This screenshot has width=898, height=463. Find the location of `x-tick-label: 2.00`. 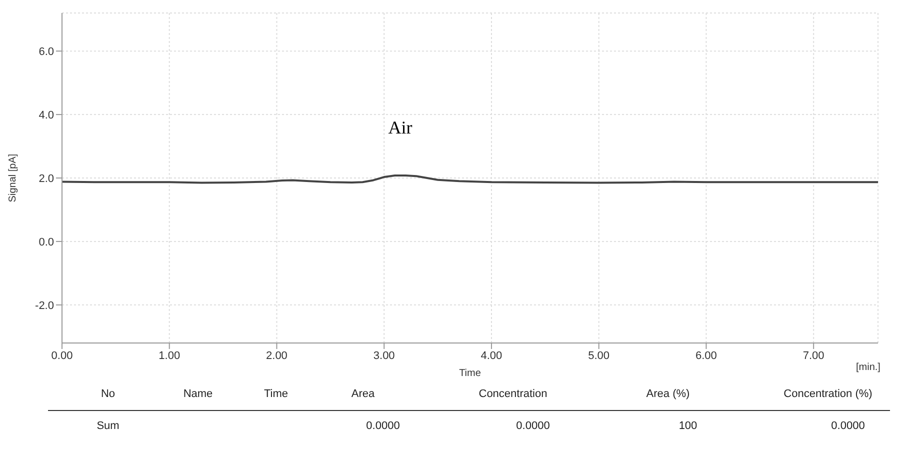

x-tick-label: 2.00 is located at coordinates (277, 356).